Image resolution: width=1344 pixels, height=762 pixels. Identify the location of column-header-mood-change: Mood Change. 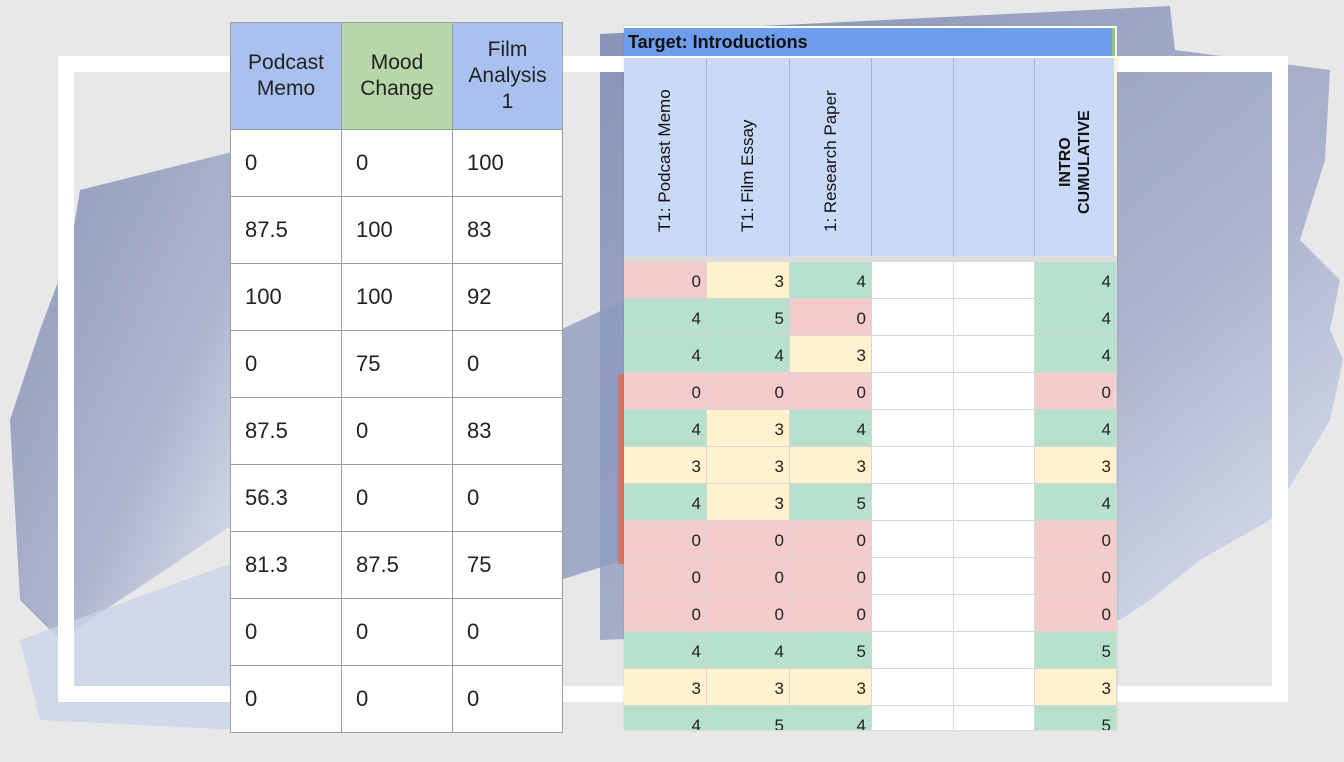
(397, 76).